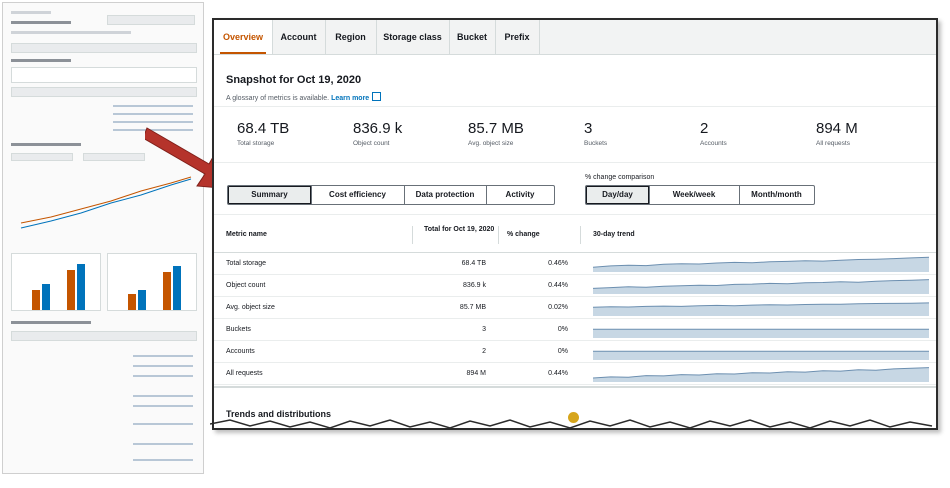 The image size is (950, 488). Describe the element at coordinates (713, 143) in the screenshot. I see `metric-label: Accounts` at that location.